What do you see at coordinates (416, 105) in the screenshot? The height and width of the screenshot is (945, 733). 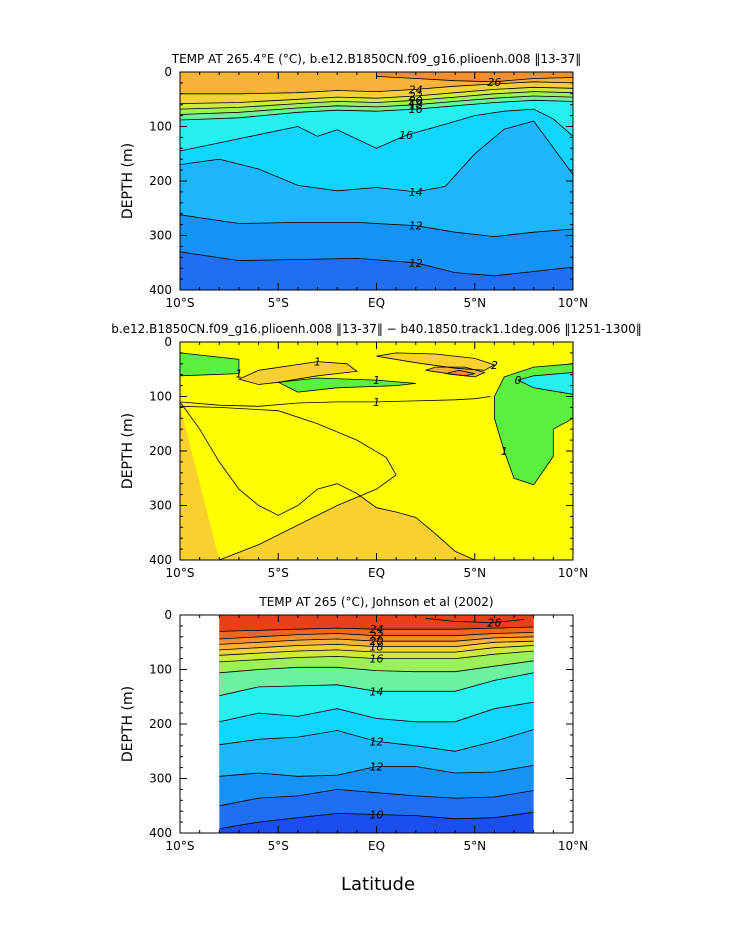 I see `contour-label: 18` at bounding box center [416, 105].